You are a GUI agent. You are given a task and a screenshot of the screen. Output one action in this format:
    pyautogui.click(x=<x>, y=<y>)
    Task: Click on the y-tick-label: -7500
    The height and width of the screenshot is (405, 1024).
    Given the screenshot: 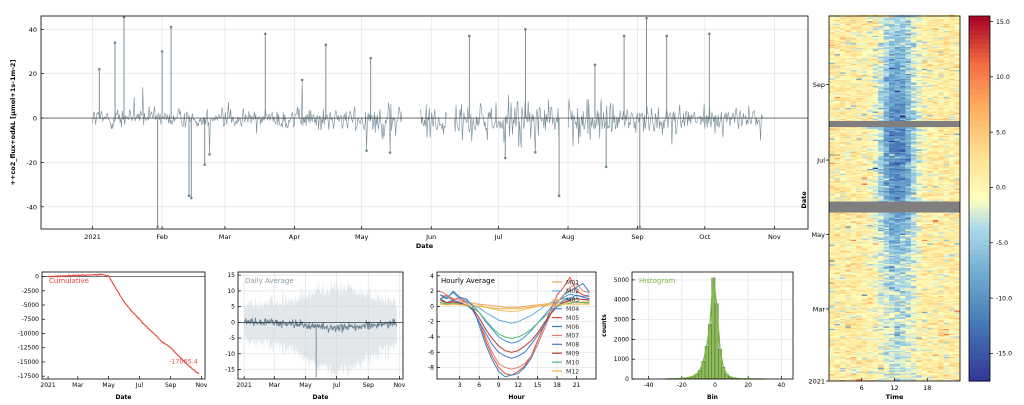 What is the action you would take?
    pyautogui.click(x=31, y=319)
    